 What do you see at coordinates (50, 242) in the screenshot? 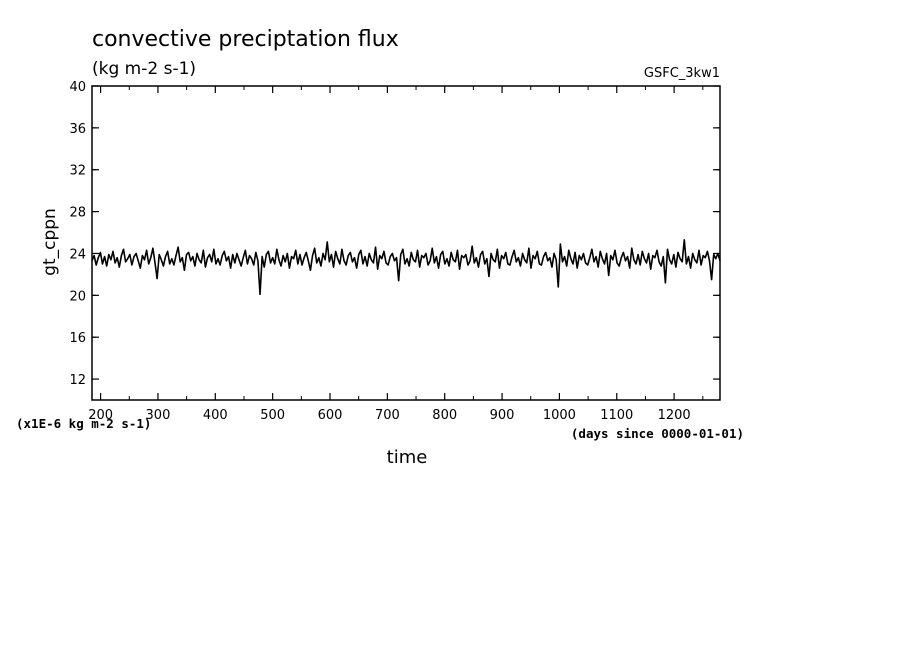
I see `y-axis-label: gt_cppn` at bounding box center [50, 242].